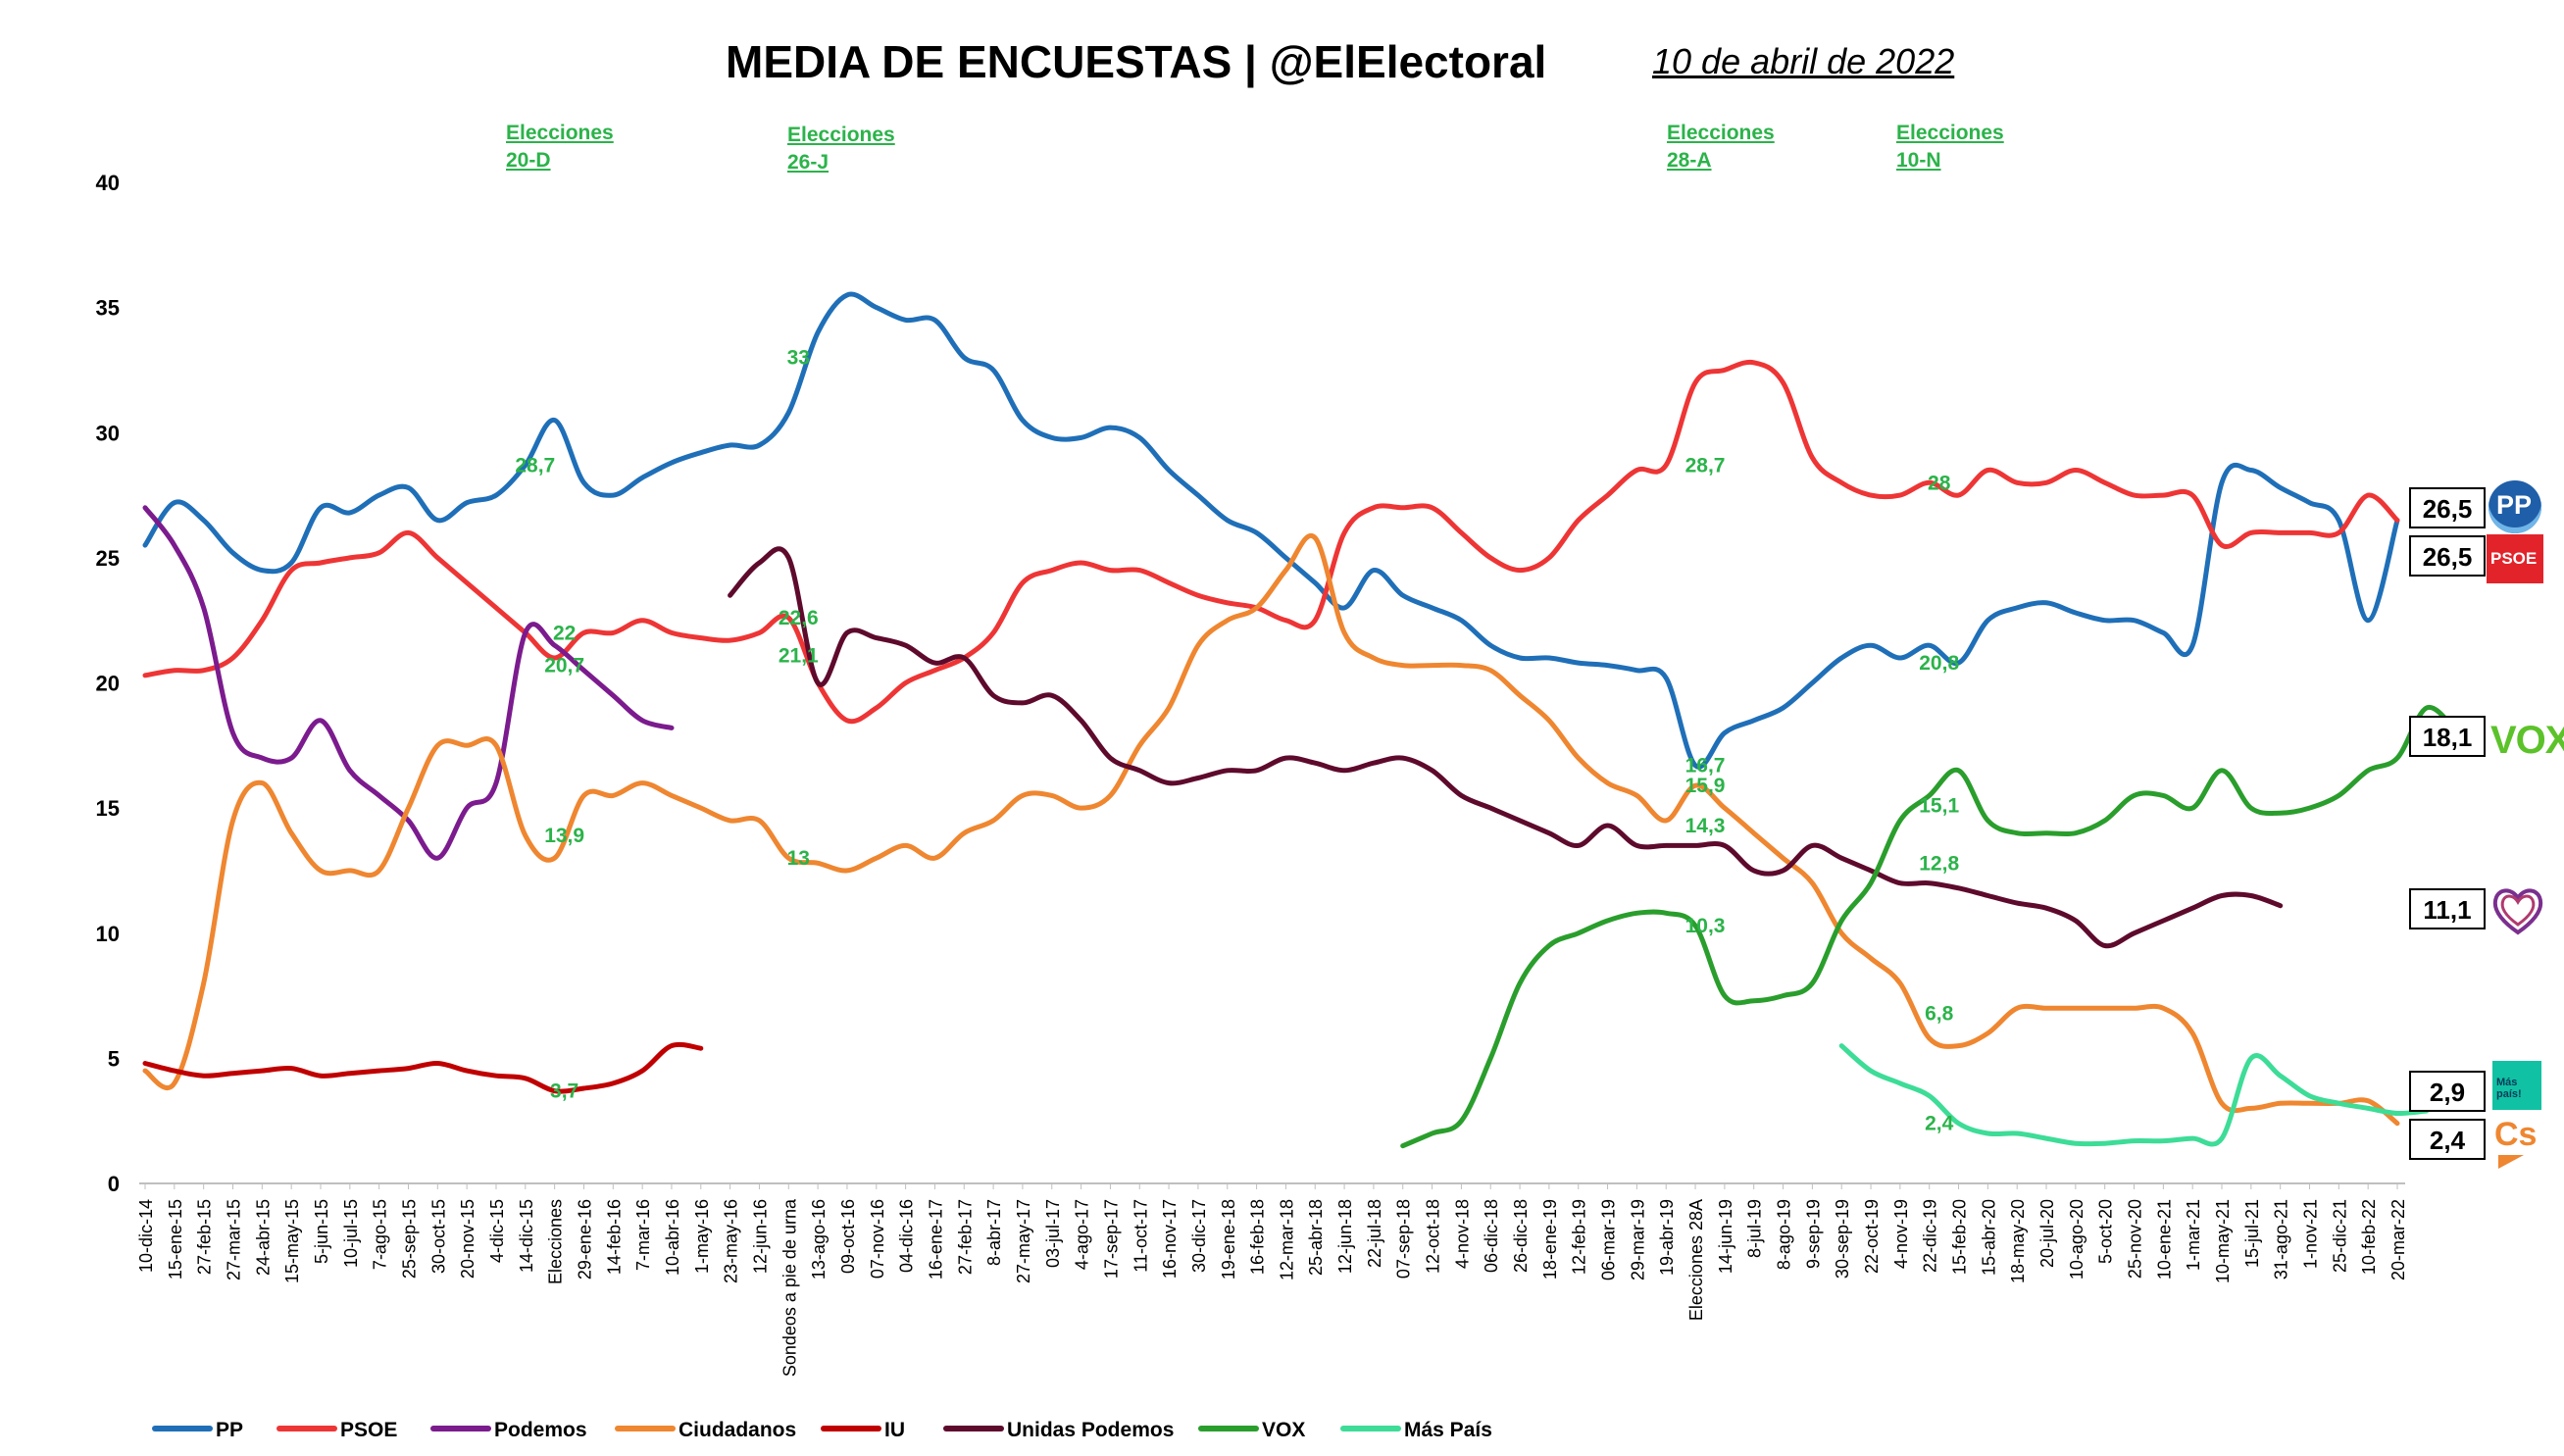 The height and width of the screenshot is (1456, 2564). Describe the element at coordinates (2511, 1162) in the screenshot. I see `cs-logo-arrow-icon` at that location.